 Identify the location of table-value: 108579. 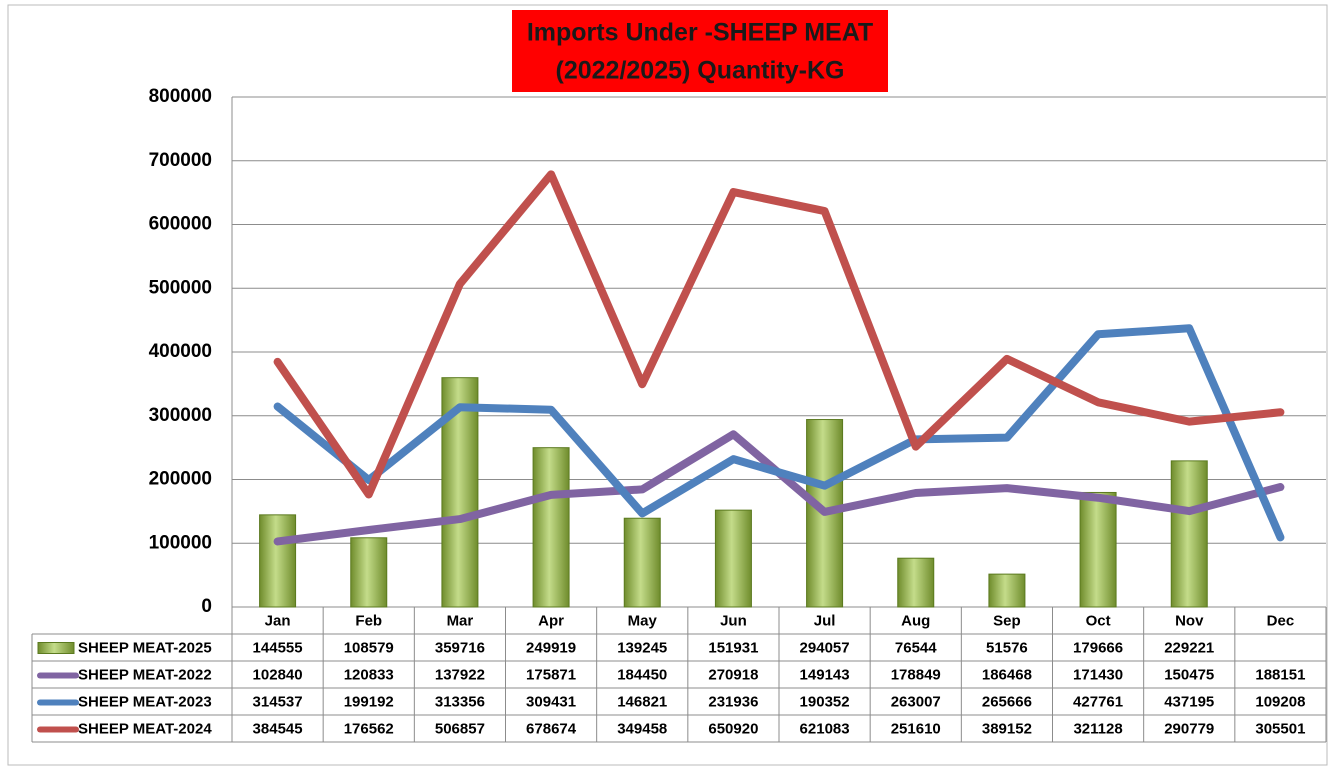
(369, 647).